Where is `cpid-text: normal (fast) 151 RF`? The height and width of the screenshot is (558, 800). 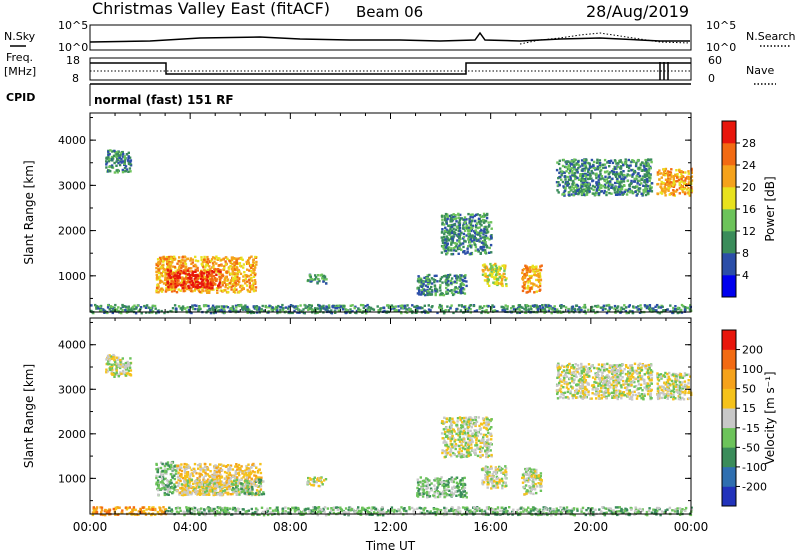
cpid-text: normal (fast) 151 RF is located at coordinates (164, 100).